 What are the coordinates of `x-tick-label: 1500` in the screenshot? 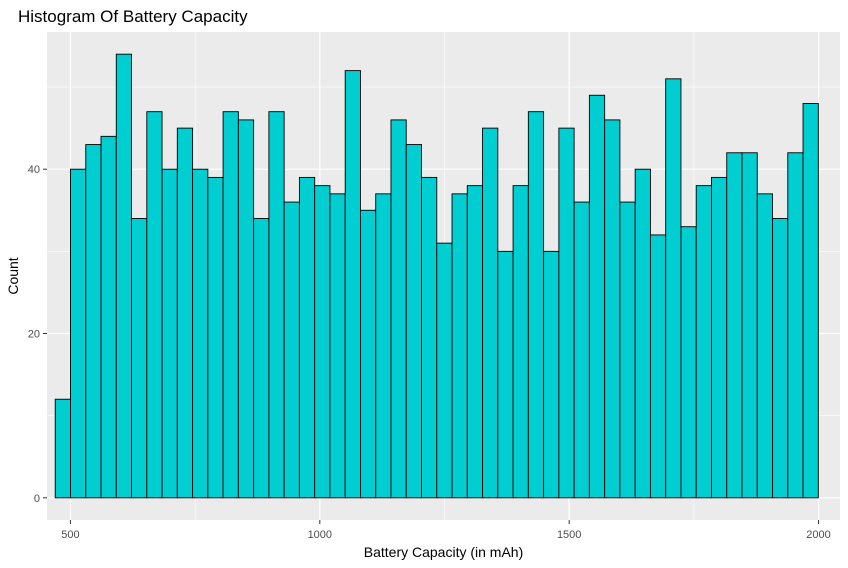 It's located at (569, 535).